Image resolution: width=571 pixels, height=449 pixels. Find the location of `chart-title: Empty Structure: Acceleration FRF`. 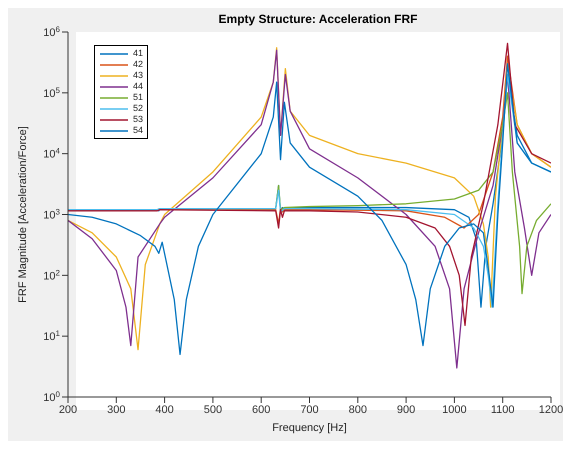

chart-title: Empty Structure: Acceleration FRF is located at coordinates (318, 19).